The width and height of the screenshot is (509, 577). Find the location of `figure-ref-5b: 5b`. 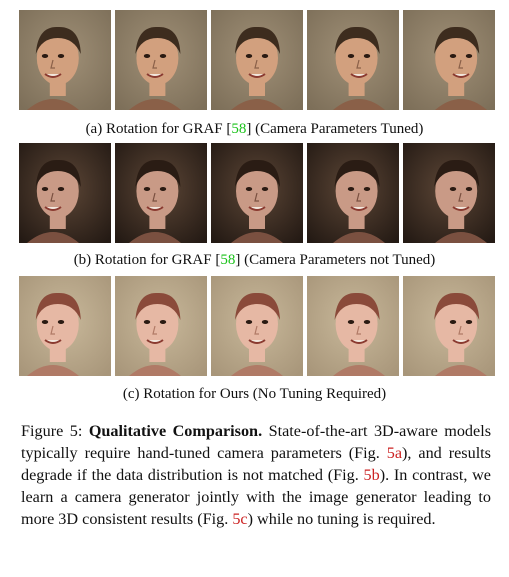

figure-ref-5b: 5b is located at coordinates (371, 475).